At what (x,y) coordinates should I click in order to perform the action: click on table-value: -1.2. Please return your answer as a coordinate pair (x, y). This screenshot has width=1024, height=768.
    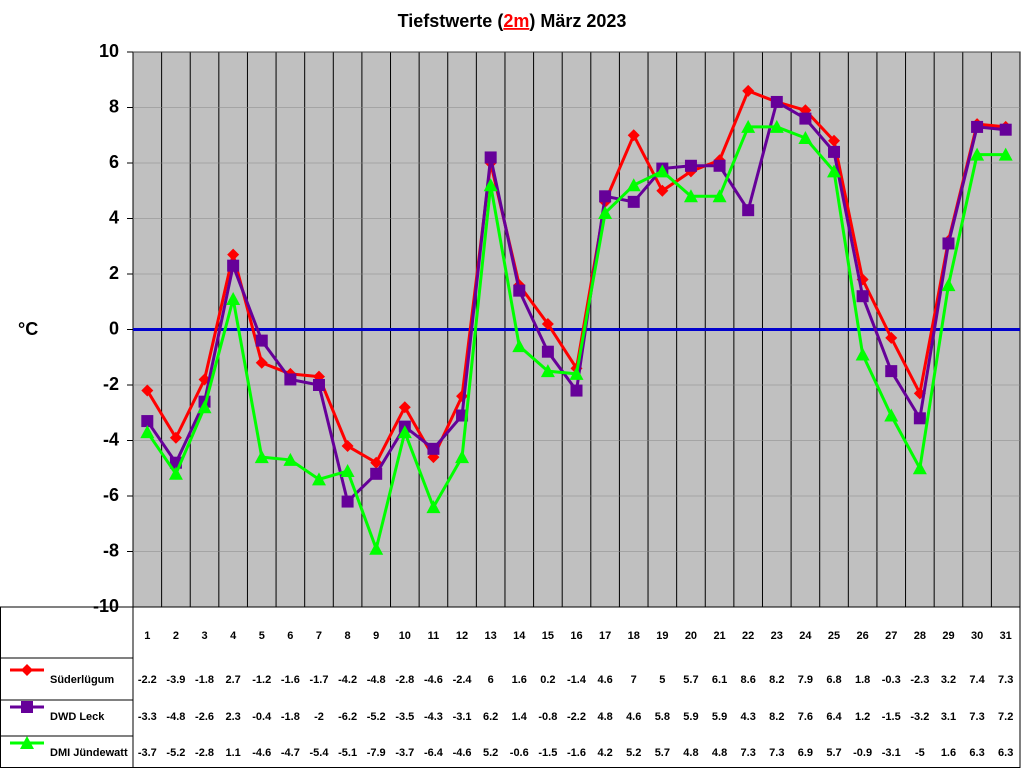
    Looking at the image, I should click on (261, 680).